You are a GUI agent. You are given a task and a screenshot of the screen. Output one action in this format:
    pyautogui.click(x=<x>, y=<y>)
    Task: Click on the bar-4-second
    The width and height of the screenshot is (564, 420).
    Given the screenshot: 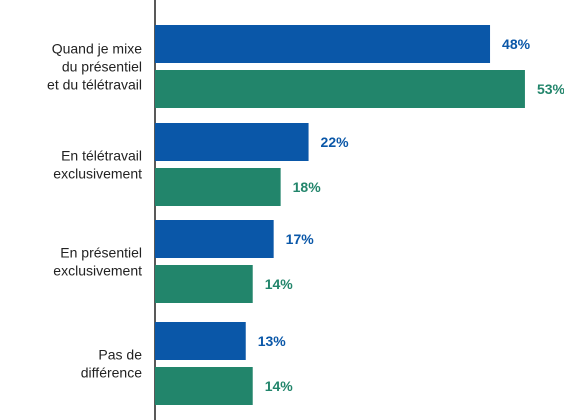 What is the action you would take?
    pyautogui.click(x=204, y=386)
    